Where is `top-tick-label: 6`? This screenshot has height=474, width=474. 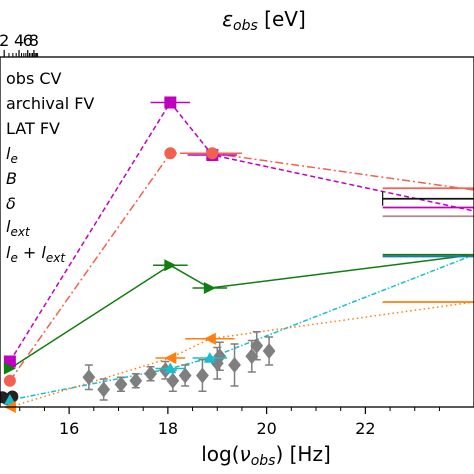 top-tick-label: 6 is located at coordinates (28, 40).